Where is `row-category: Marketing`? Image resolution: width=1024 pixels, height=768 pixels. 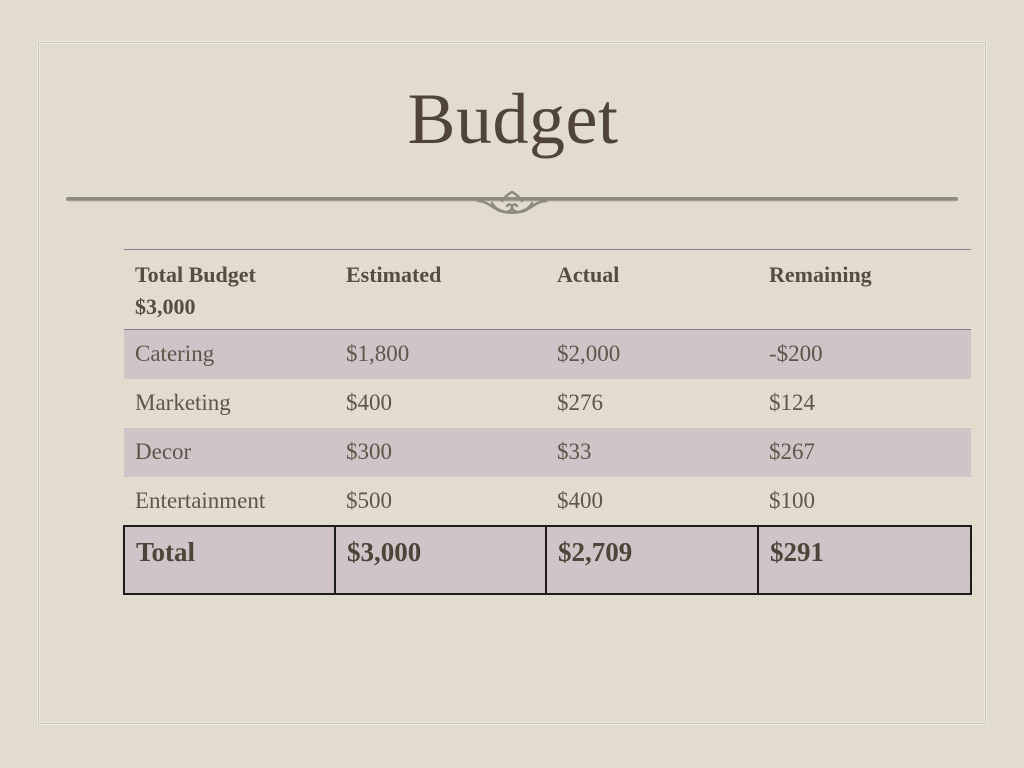
row-category: Marketing is located at coordinates (183, 402).